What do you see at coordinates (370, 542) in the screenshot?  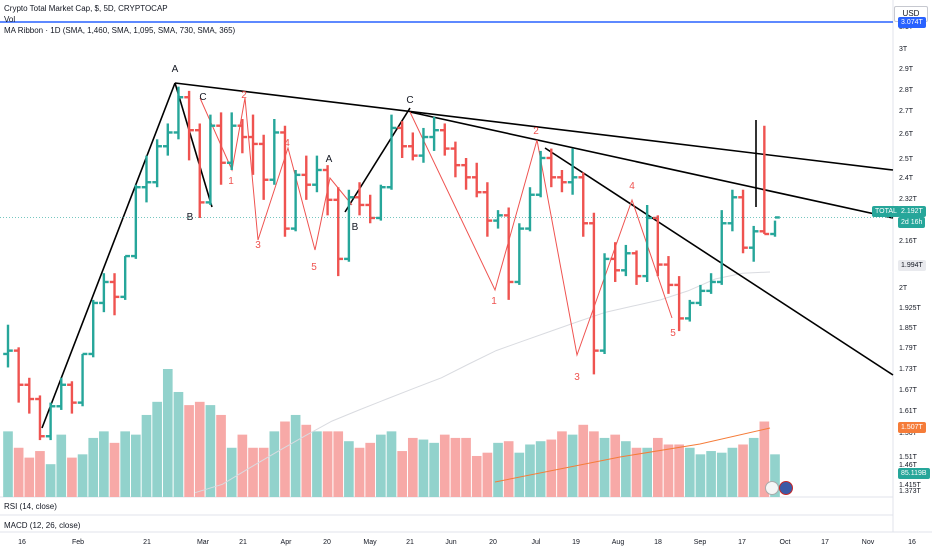 I see `time-tick-label: May` at bounding box center [370, 542].